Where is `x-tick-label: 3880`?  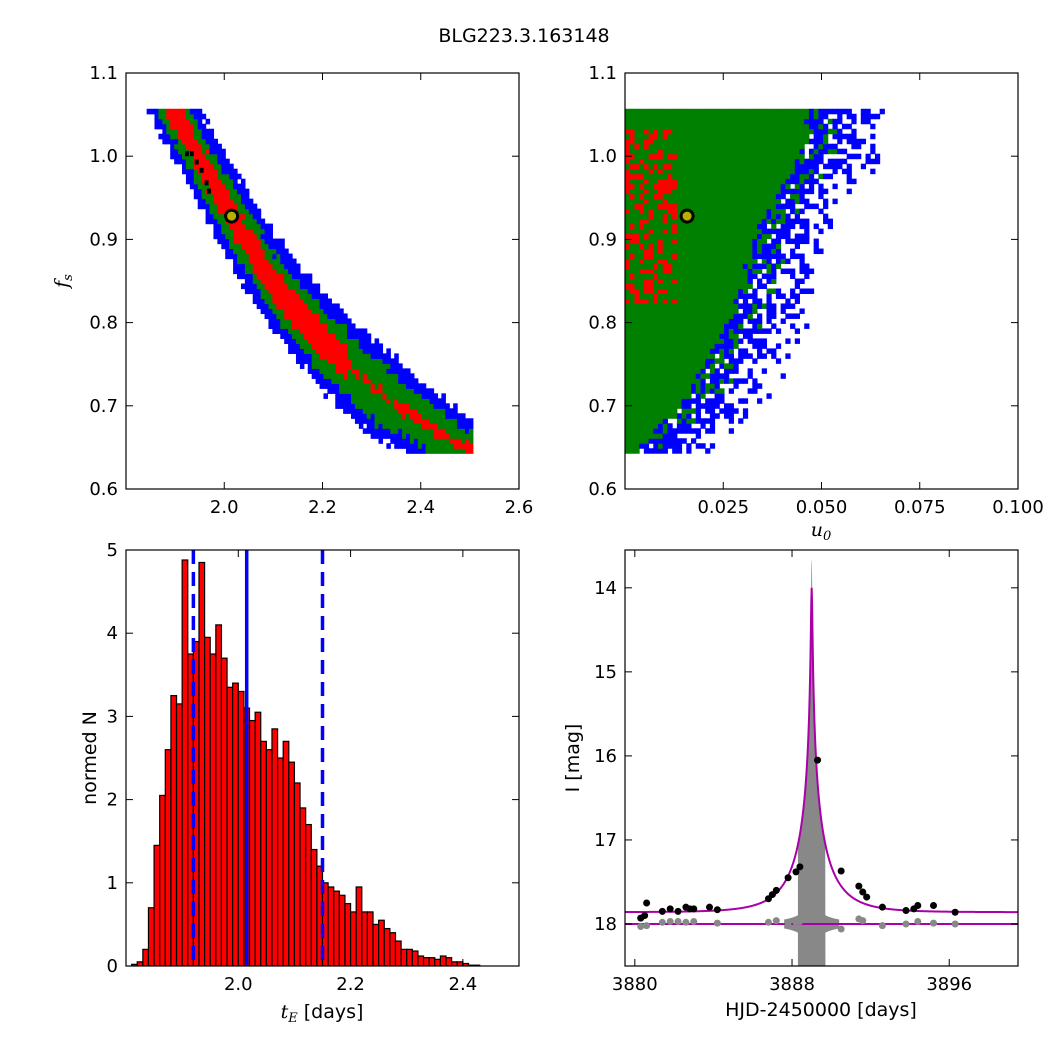
x-tick-label: 3880 is located at coordinates (635, 984).